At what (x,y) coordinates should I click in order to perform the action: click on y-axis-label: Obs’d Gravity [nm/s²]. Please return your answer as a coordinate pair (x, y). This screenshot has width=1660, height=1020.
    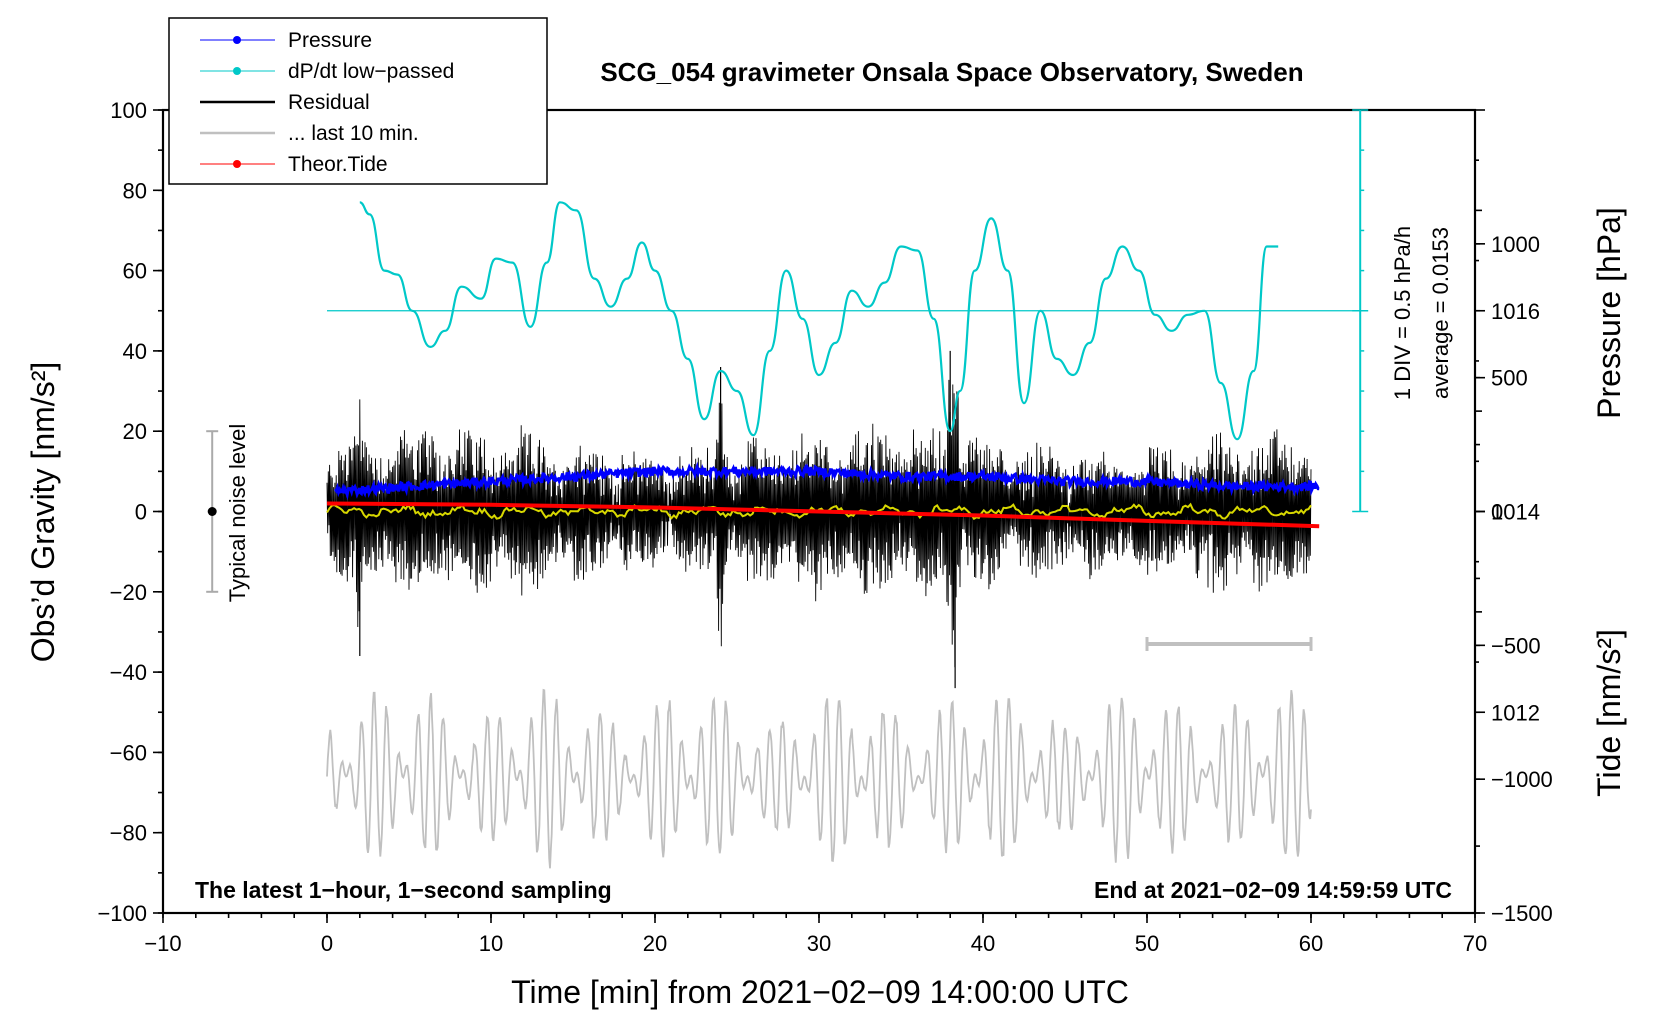
    Looking at the image, I should click on (43, 512).